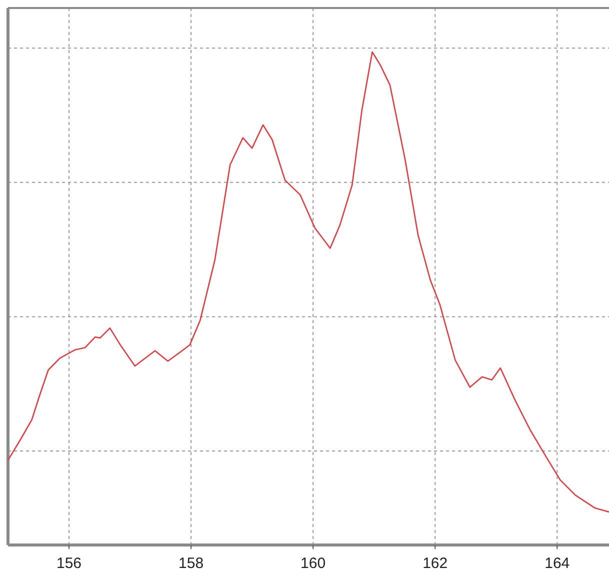 Image resolution: width=609 pixels, height=573 pixels. Describe the element at coordinates (313, 563) in the screenshot. I see `x-tick-label: 160` at that location.